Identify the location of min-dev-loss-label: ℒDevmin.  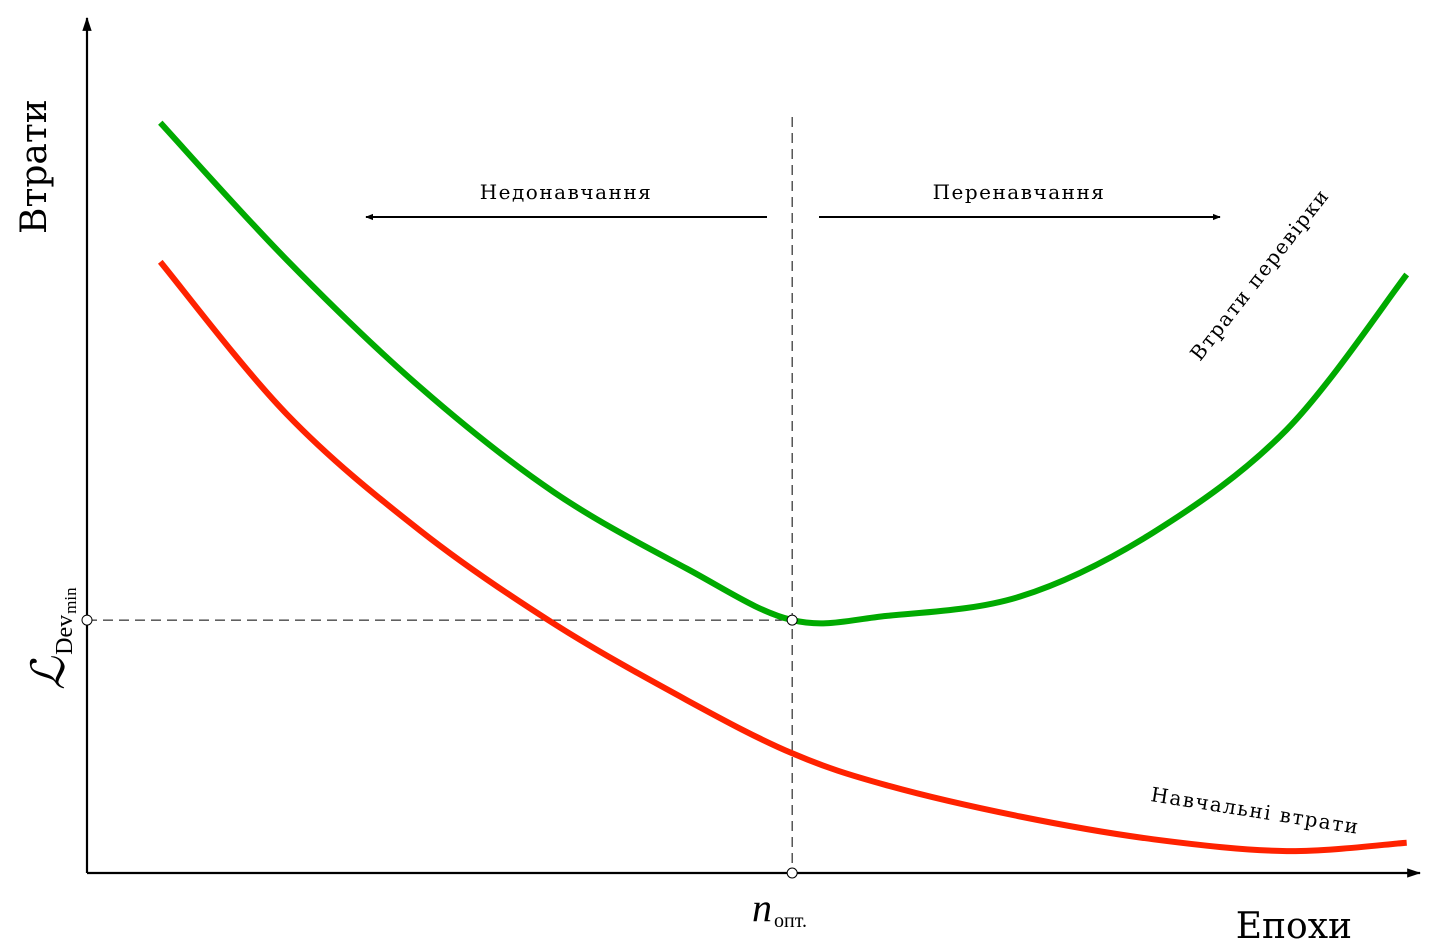
(51, 638).